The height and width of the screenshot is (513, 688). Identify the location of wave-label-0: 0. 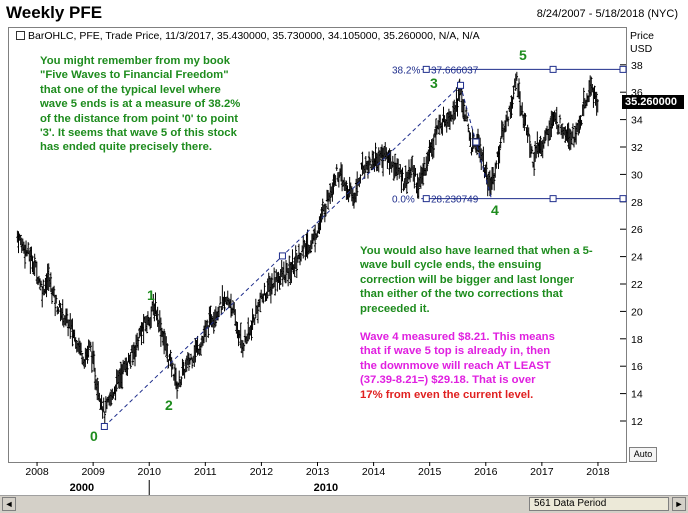
(94, 436).